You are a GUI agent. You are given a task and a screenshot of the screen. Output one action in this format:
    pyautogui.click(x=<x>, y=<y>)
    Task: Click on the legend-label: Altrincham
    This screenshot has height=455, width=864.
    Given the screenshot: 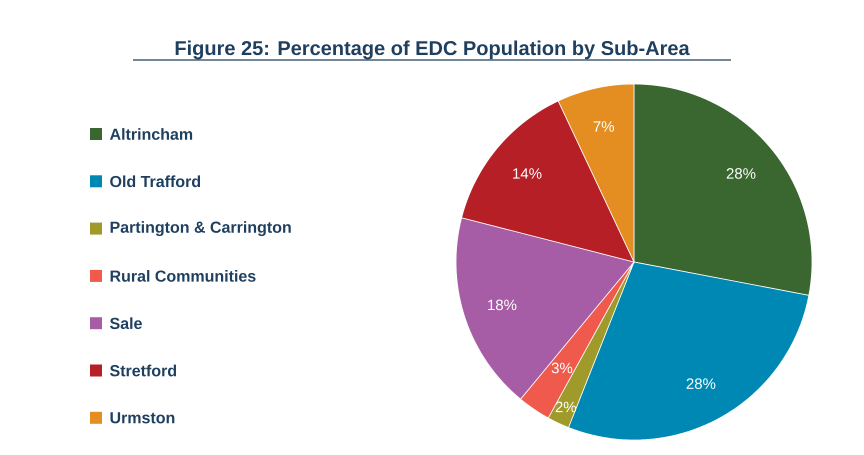 What is the action you would take?
    pyautogui.click(x=151, y=134)
    